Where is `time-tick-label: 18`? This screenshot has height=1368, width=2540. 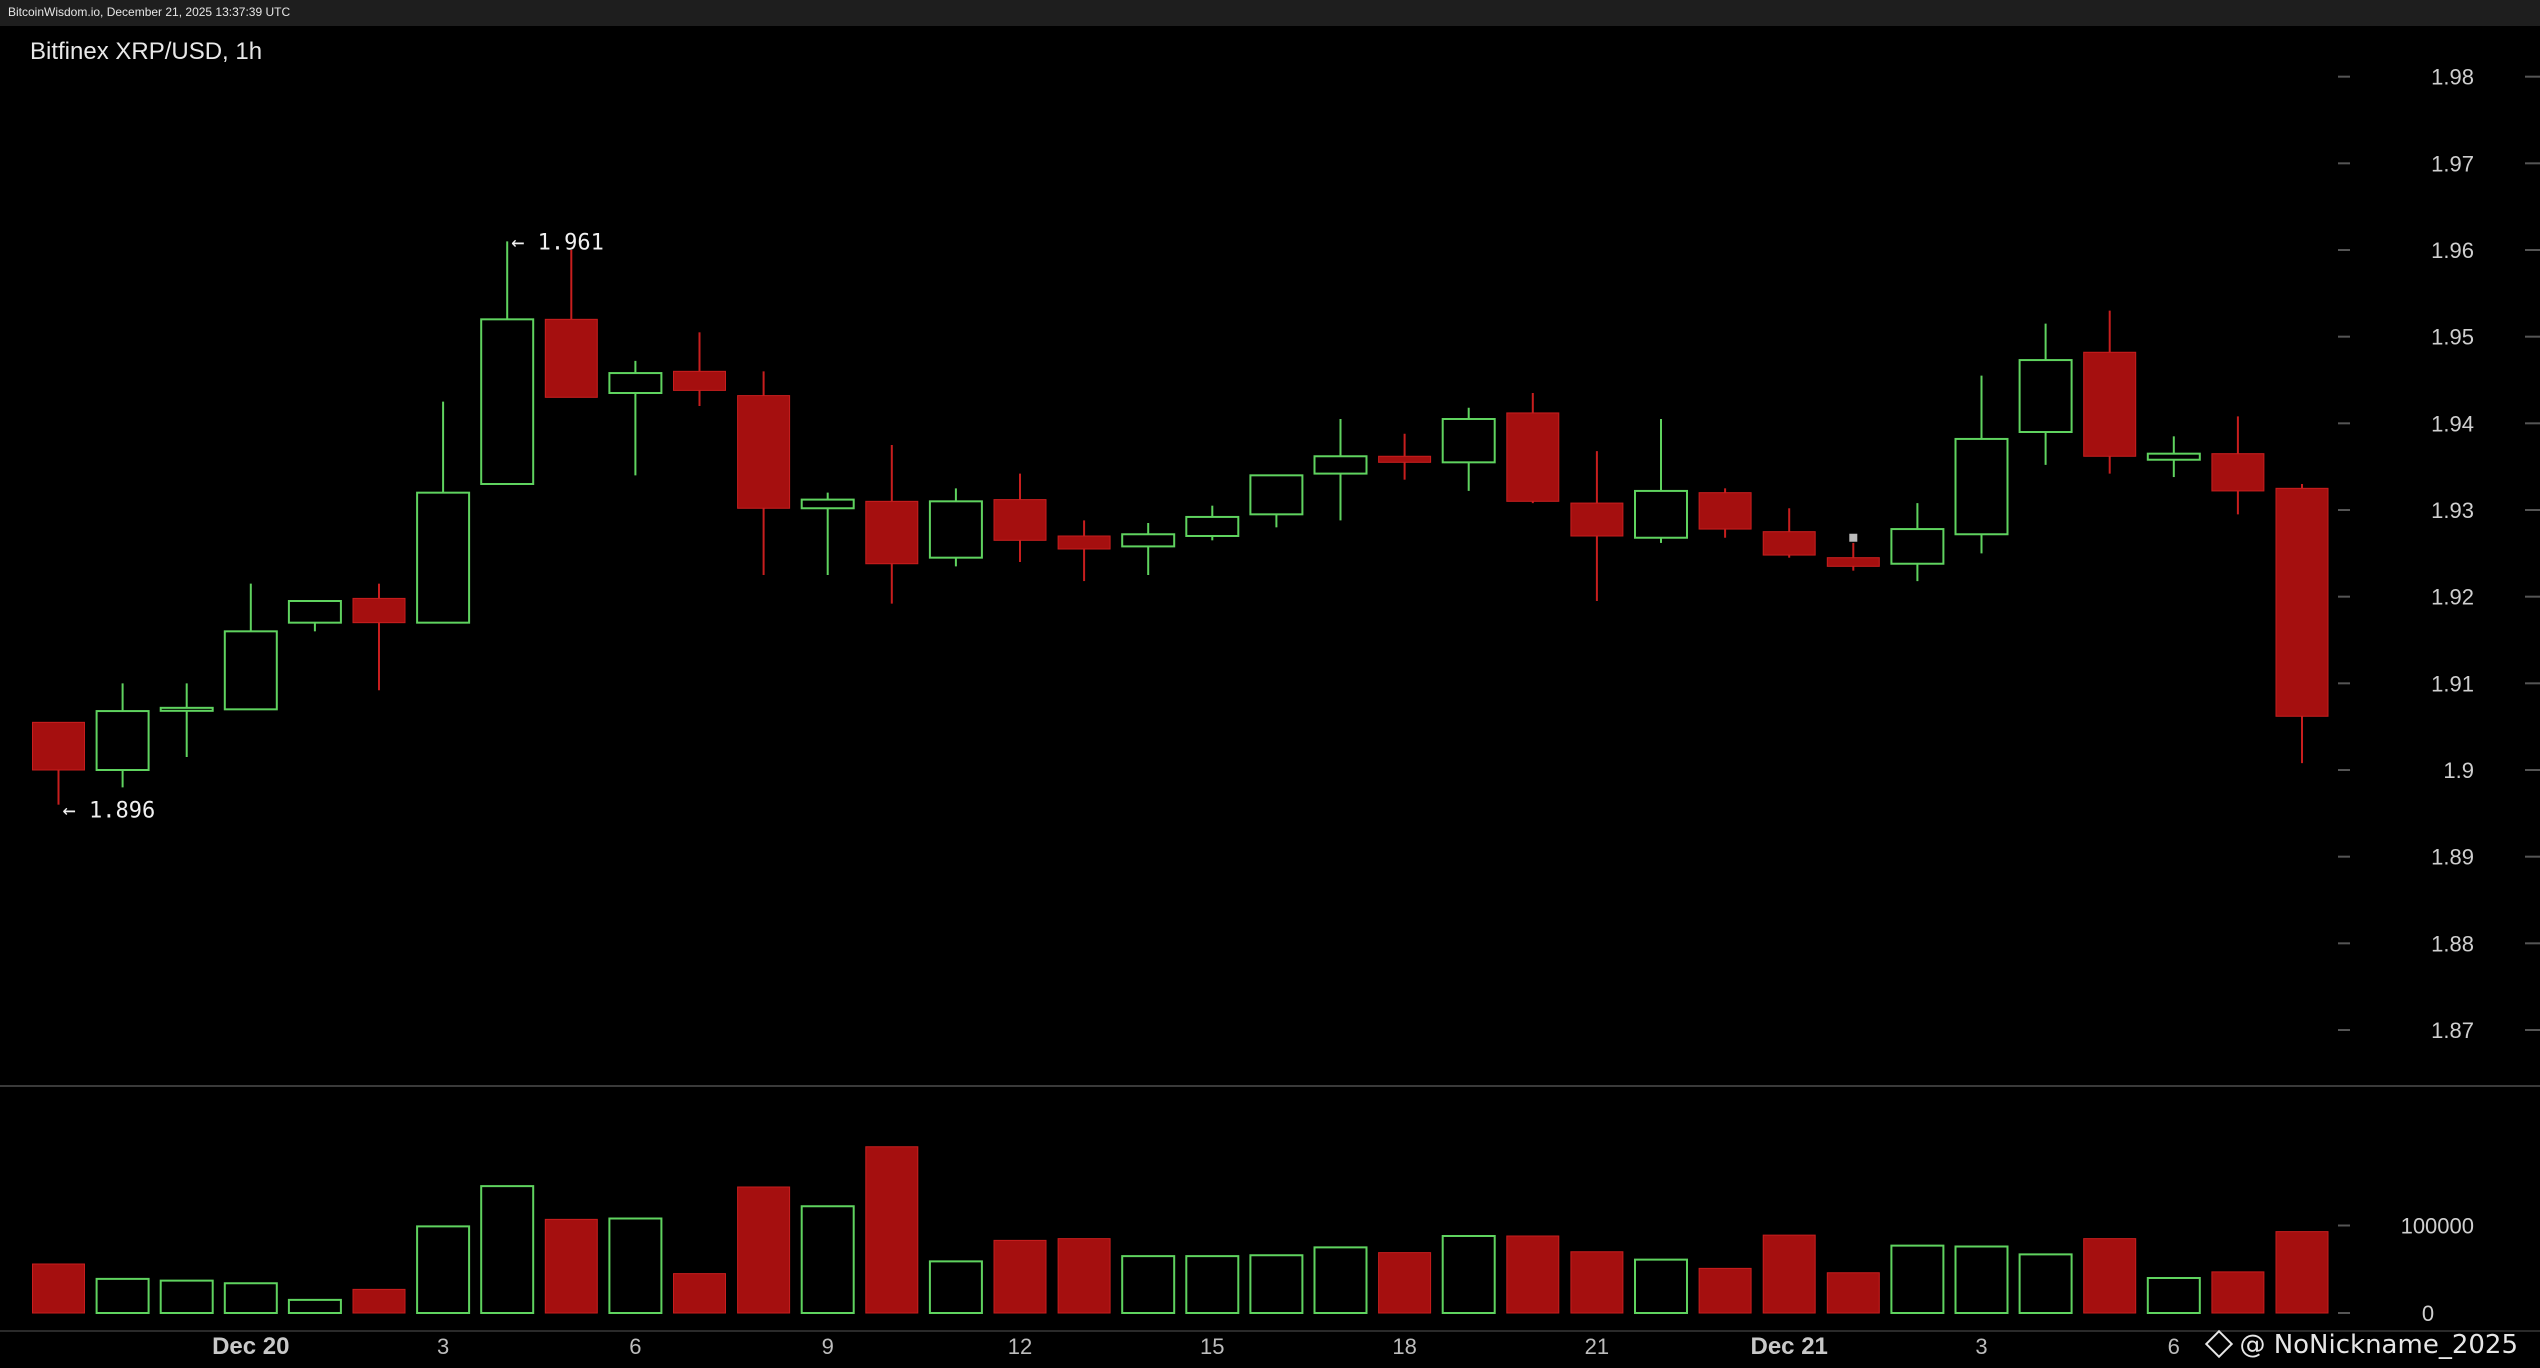
time-tick-label: 18 is located at coordinates (1404, 1346).